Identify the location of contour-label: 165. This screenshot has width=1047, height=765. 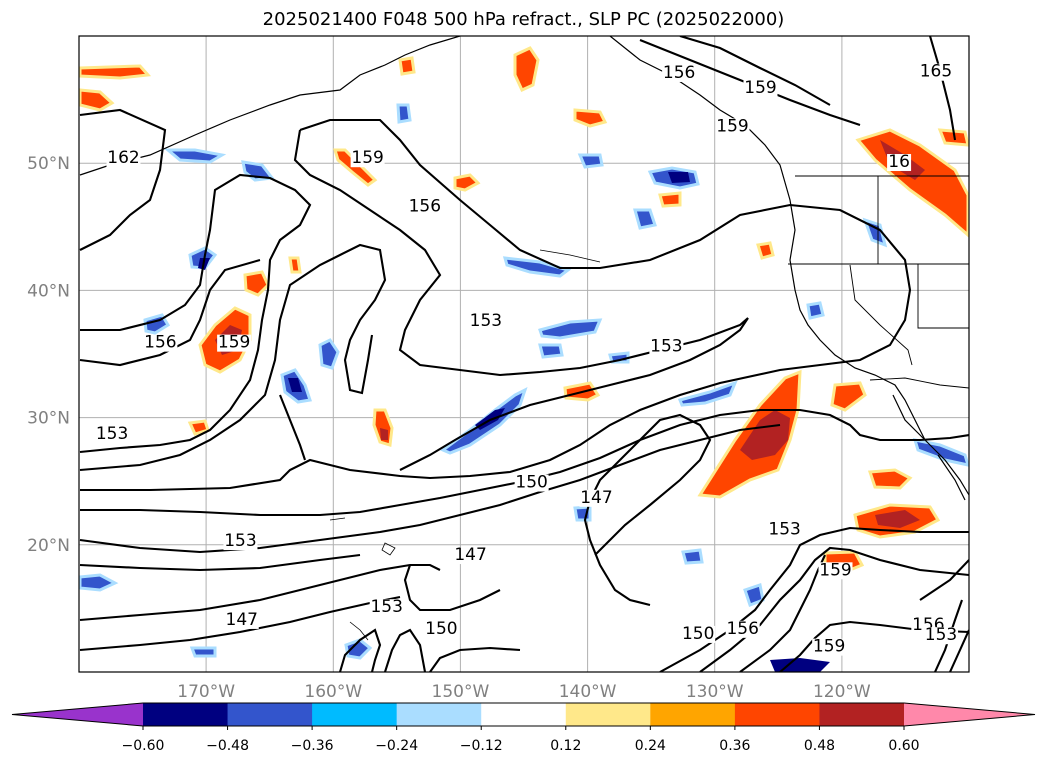
(936, 72).